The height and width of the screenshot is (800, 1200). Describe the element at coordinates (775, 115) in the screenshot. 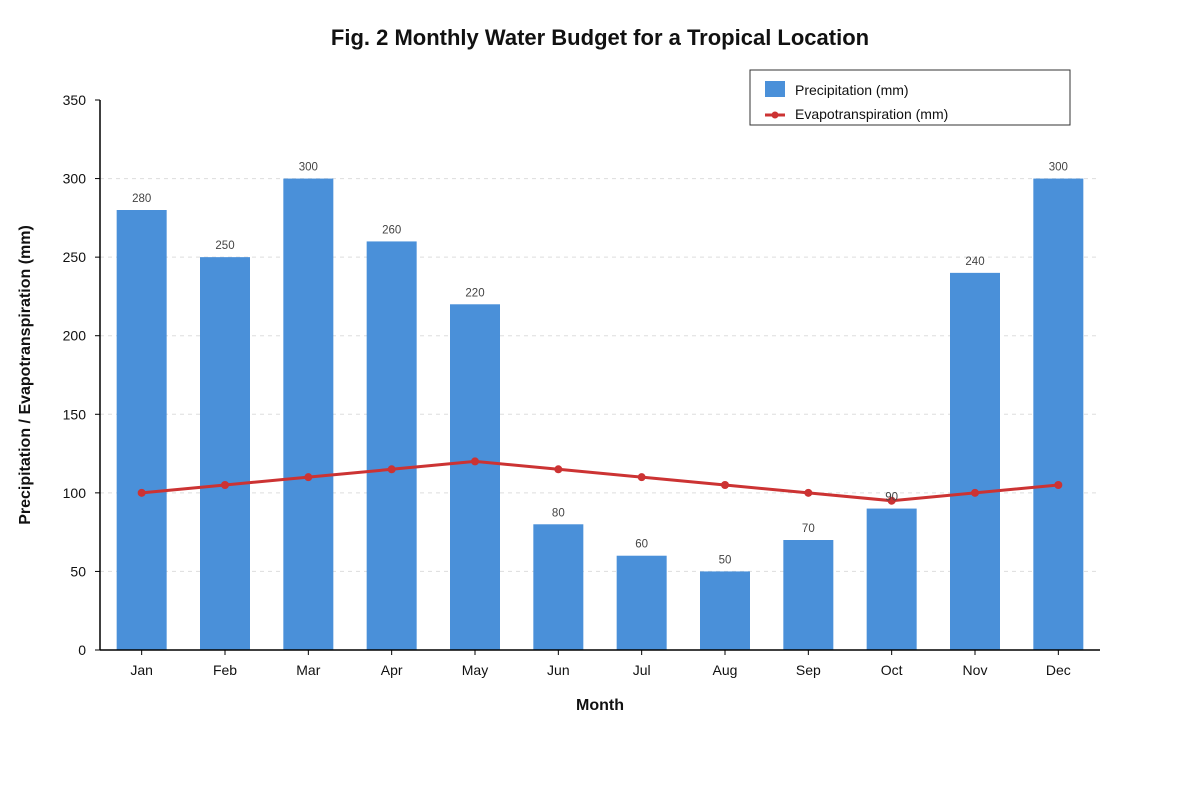

I see `legend-marker-evapotranspiration` at that location.